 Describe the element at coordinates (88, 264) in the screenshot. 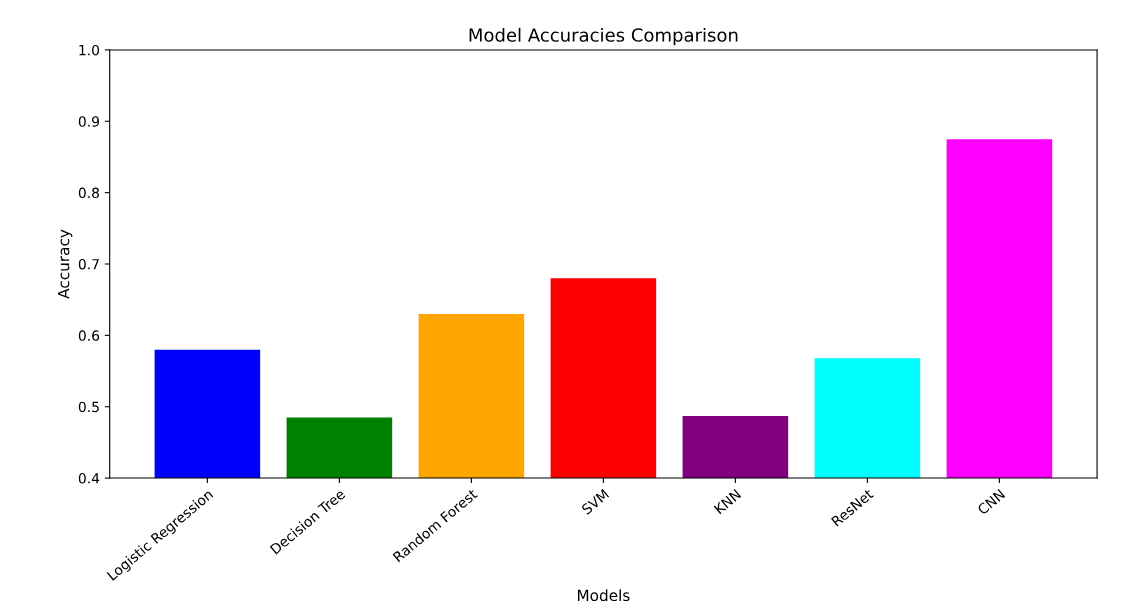

I see `y-tick-label: 0.7` at that location.